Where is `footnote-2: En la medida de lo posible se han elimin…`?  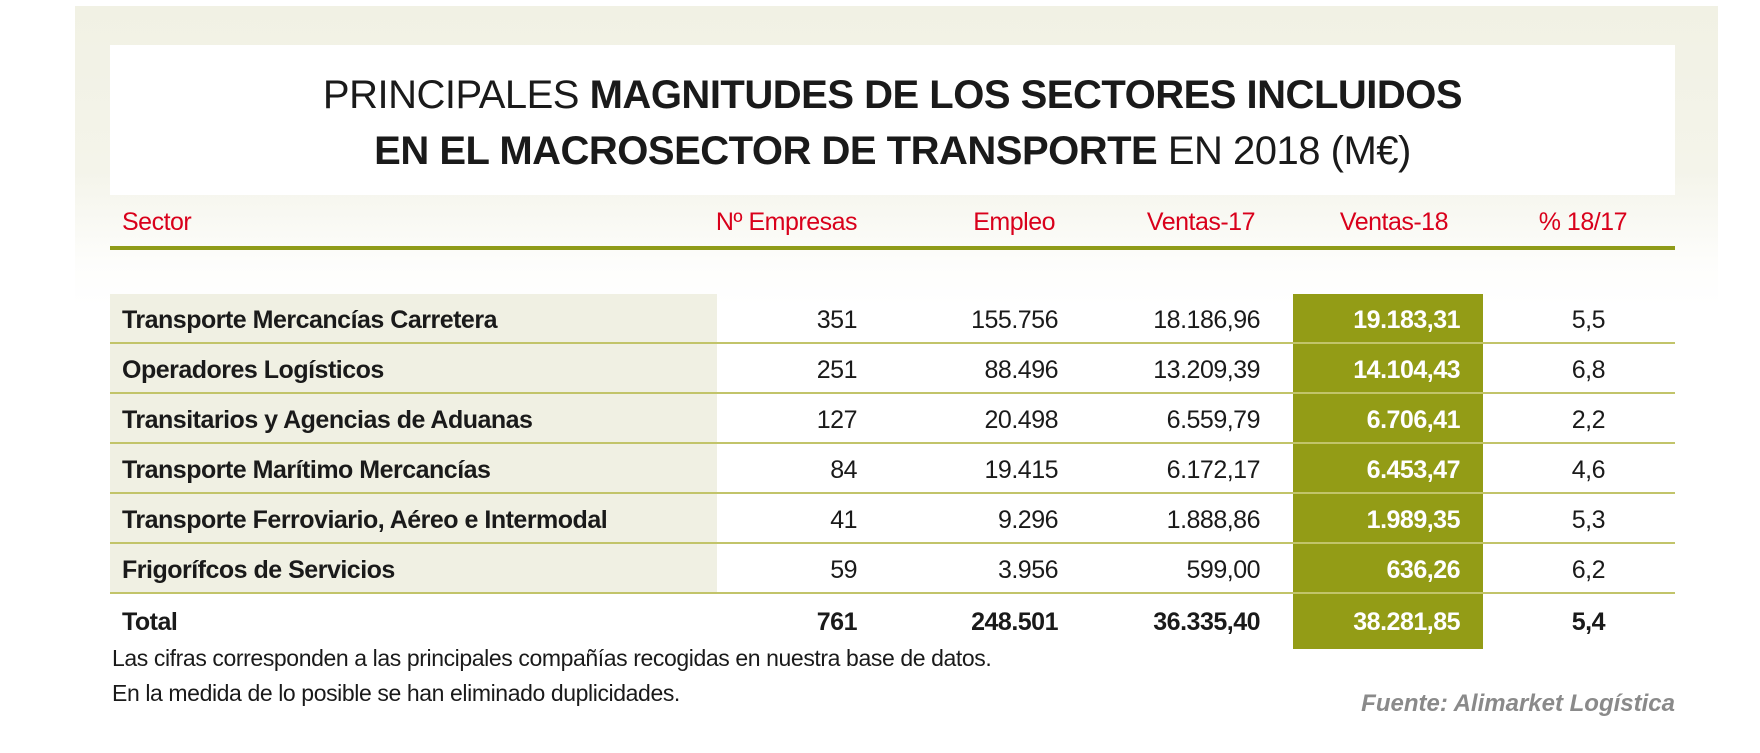 footnote-2: En la medida de lo posible se han elimin… is located at coordinates (396, 693).